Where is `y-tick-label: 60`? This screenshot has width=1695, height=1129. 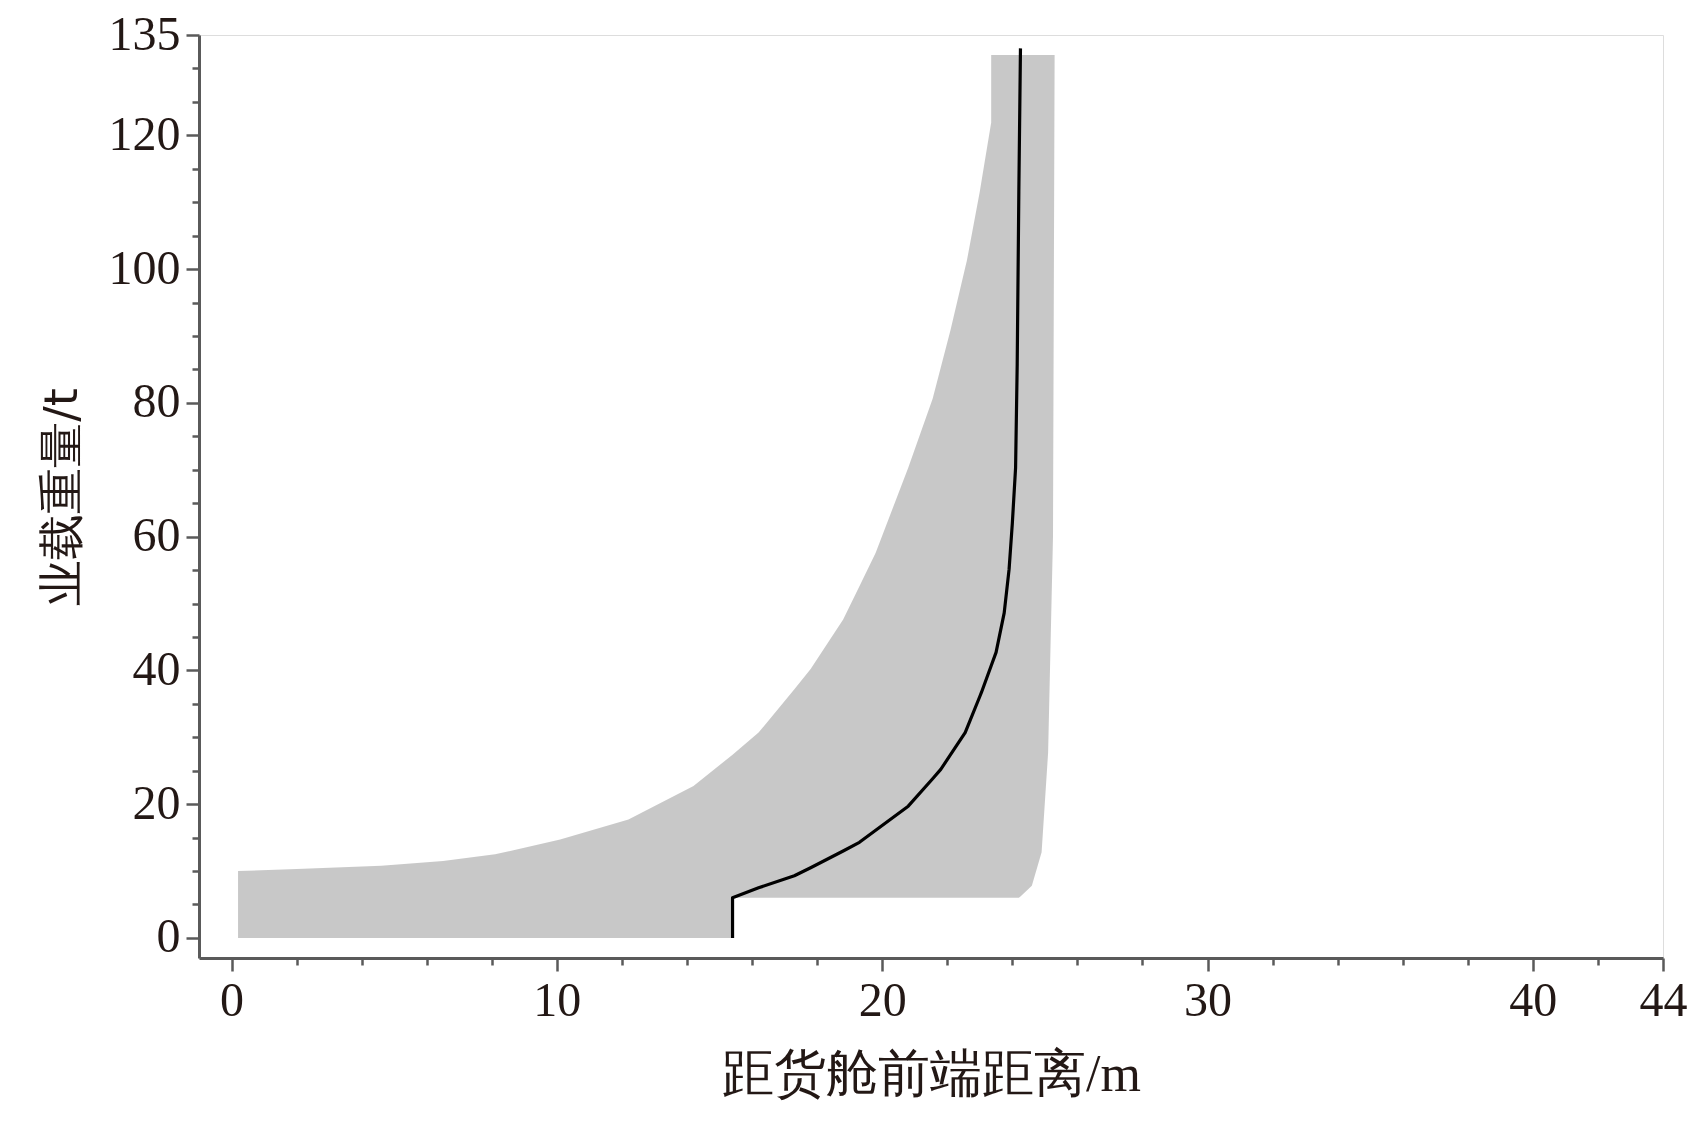
y-tick-label: 60 is located at coordinates (156, 535).